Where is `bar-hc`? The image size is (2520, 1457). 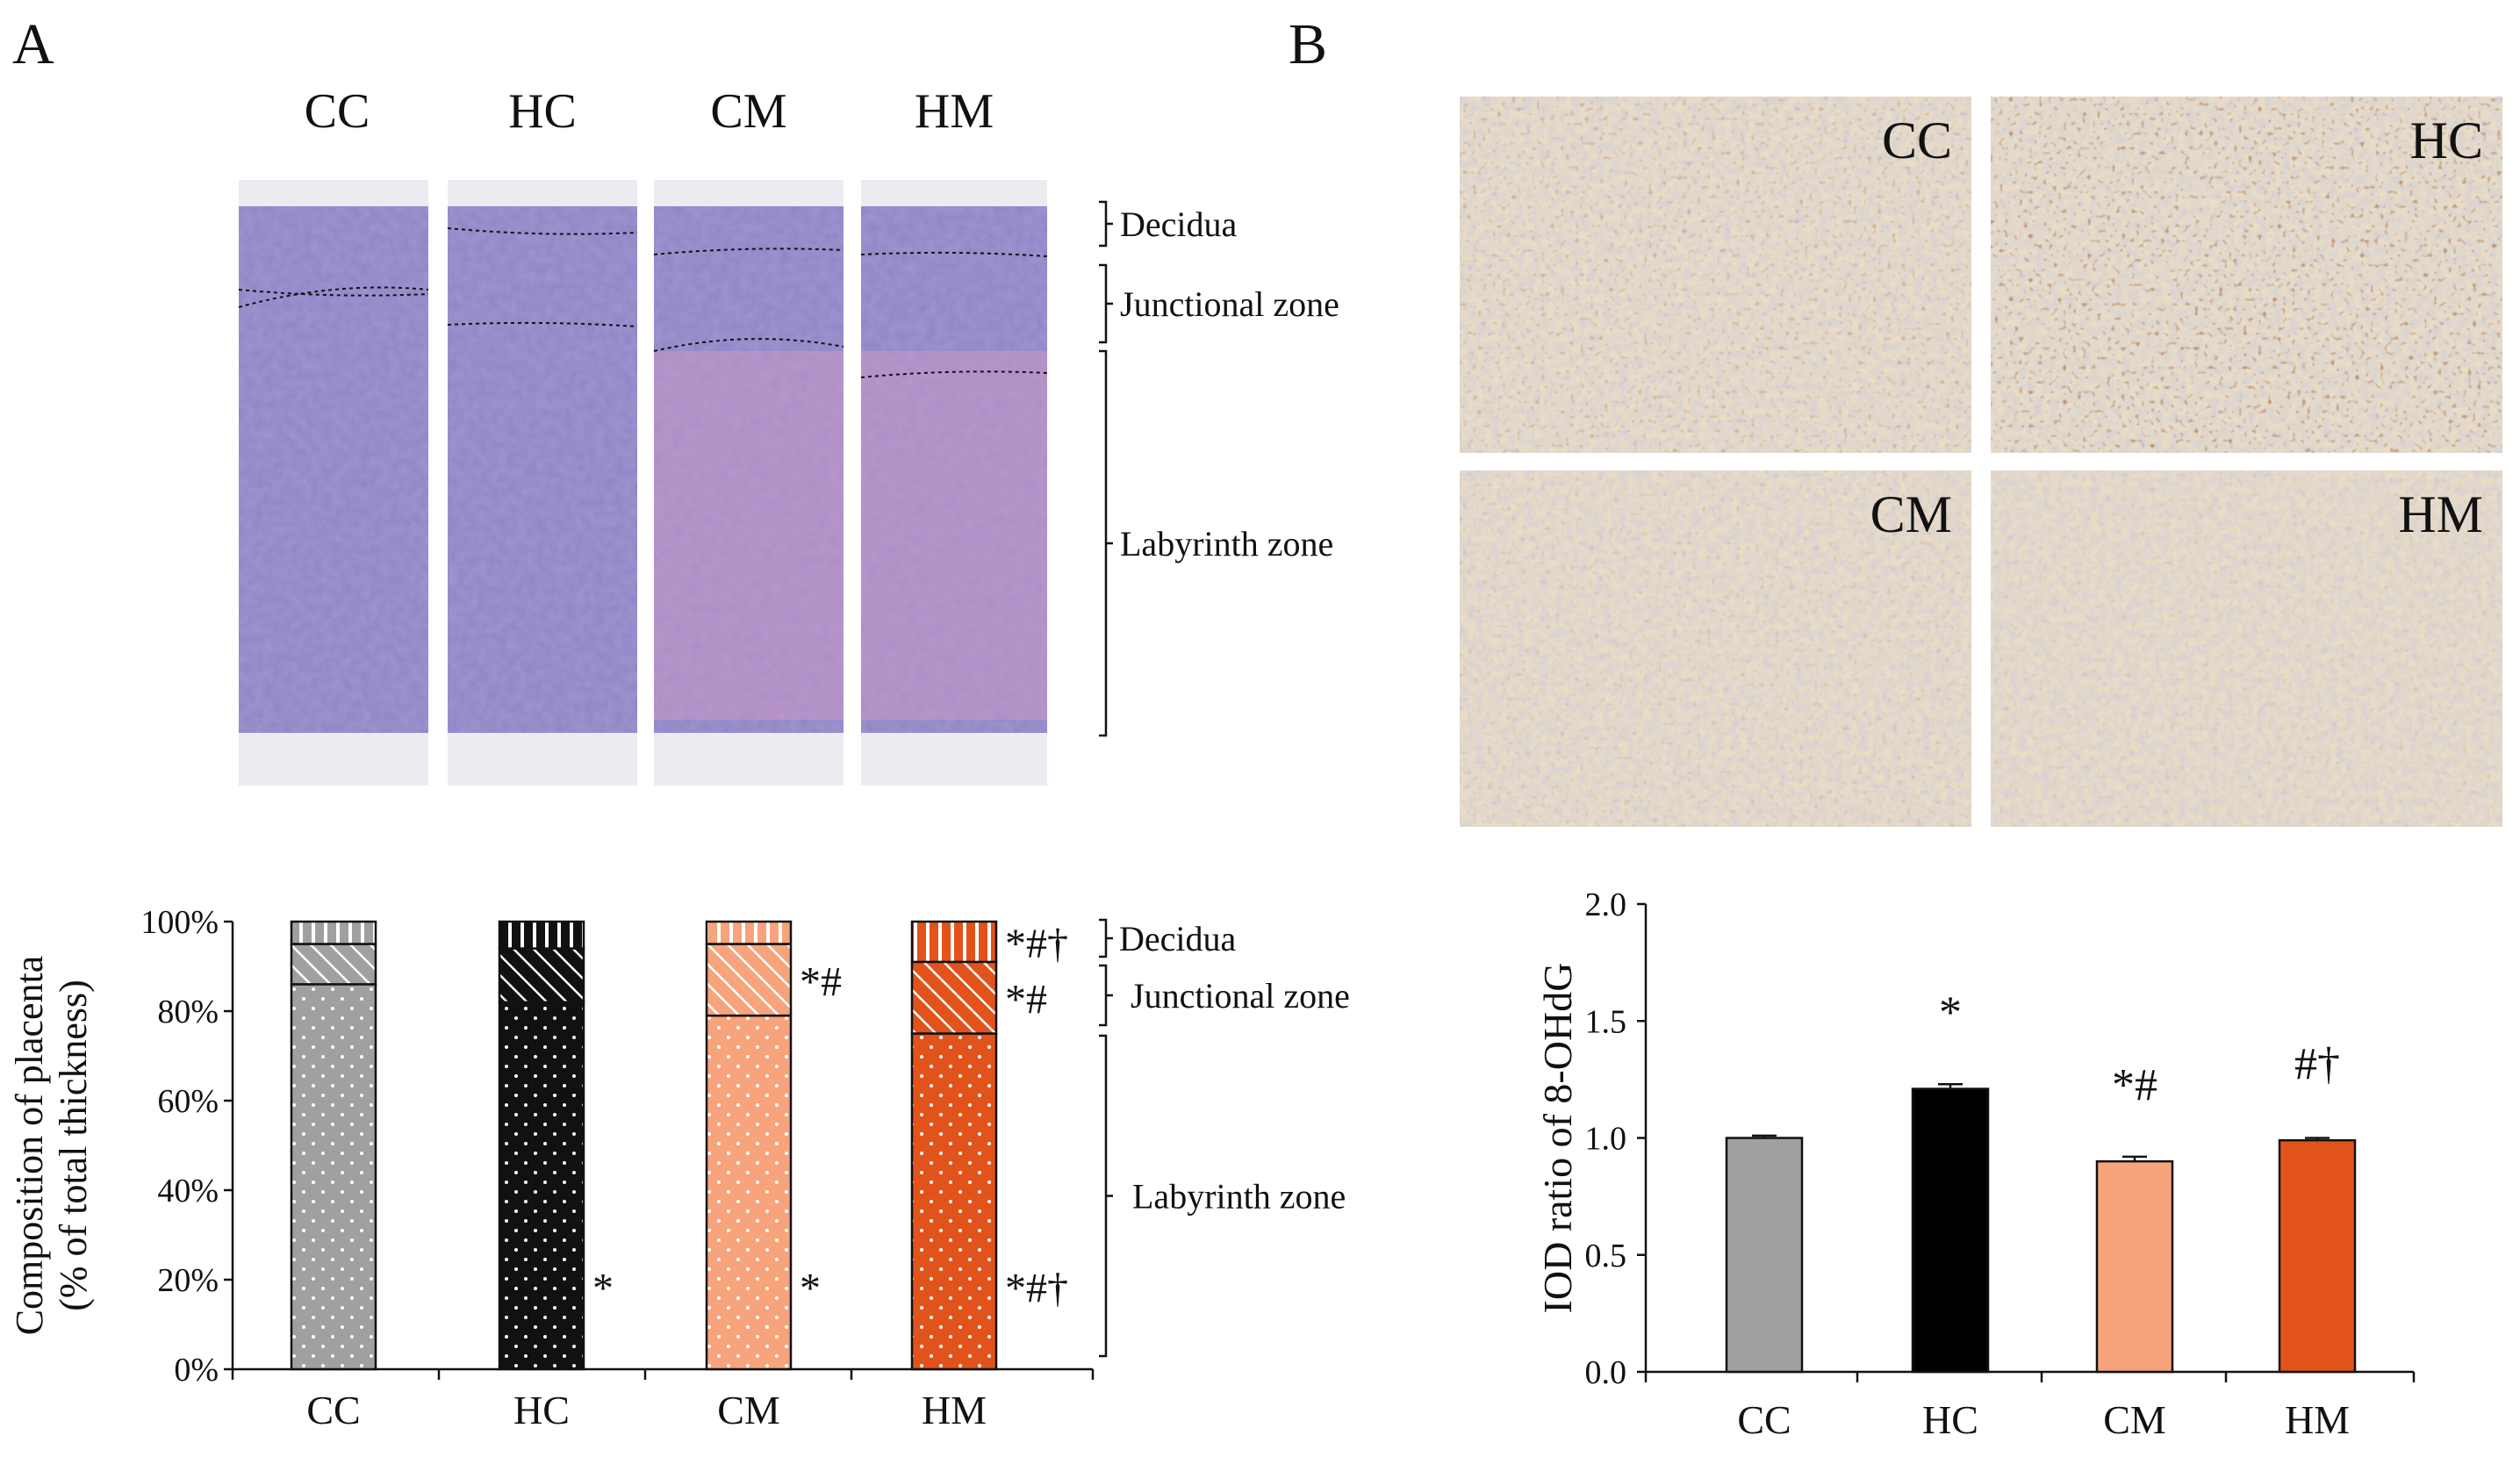 bar-hc is located at coordinates (1950, 1230).